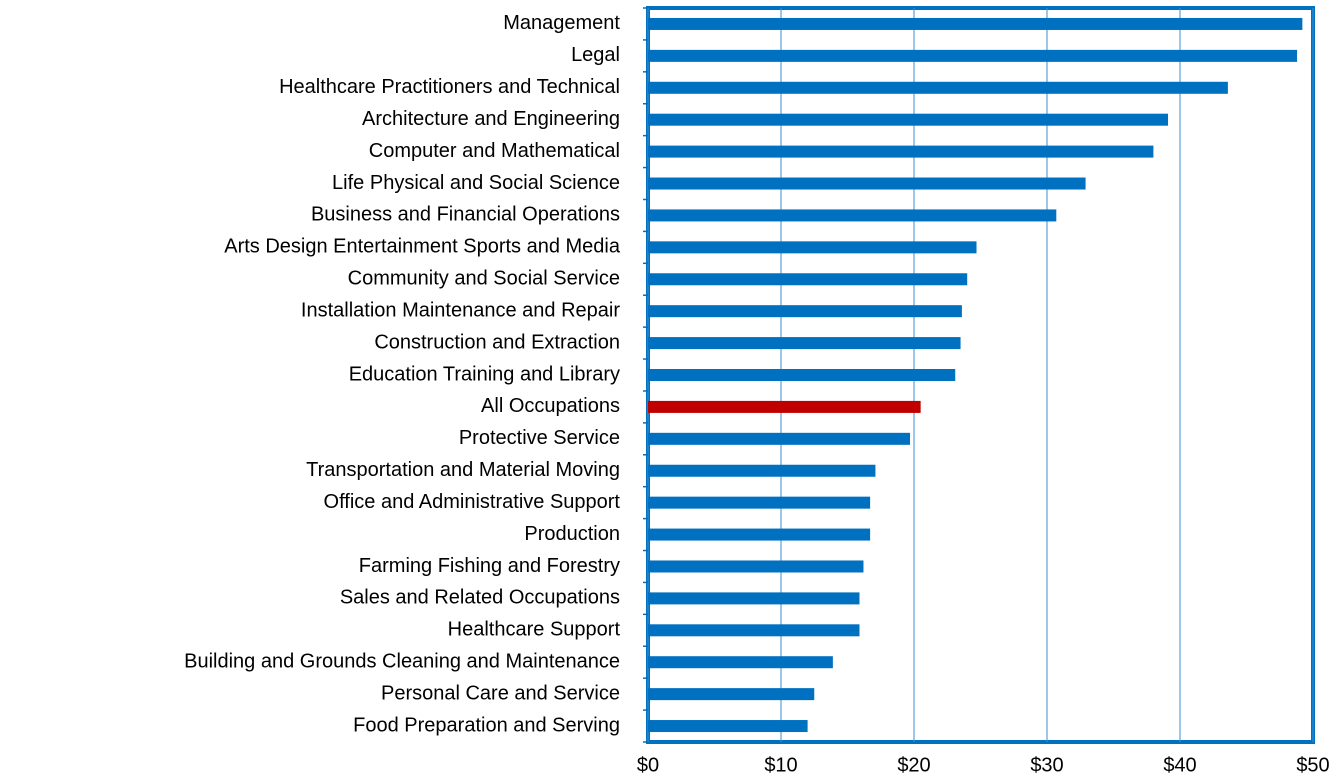 The image size is (1343, 781). I want to click on y-tick-label: Business and Financial Operations, so click(465, 215).